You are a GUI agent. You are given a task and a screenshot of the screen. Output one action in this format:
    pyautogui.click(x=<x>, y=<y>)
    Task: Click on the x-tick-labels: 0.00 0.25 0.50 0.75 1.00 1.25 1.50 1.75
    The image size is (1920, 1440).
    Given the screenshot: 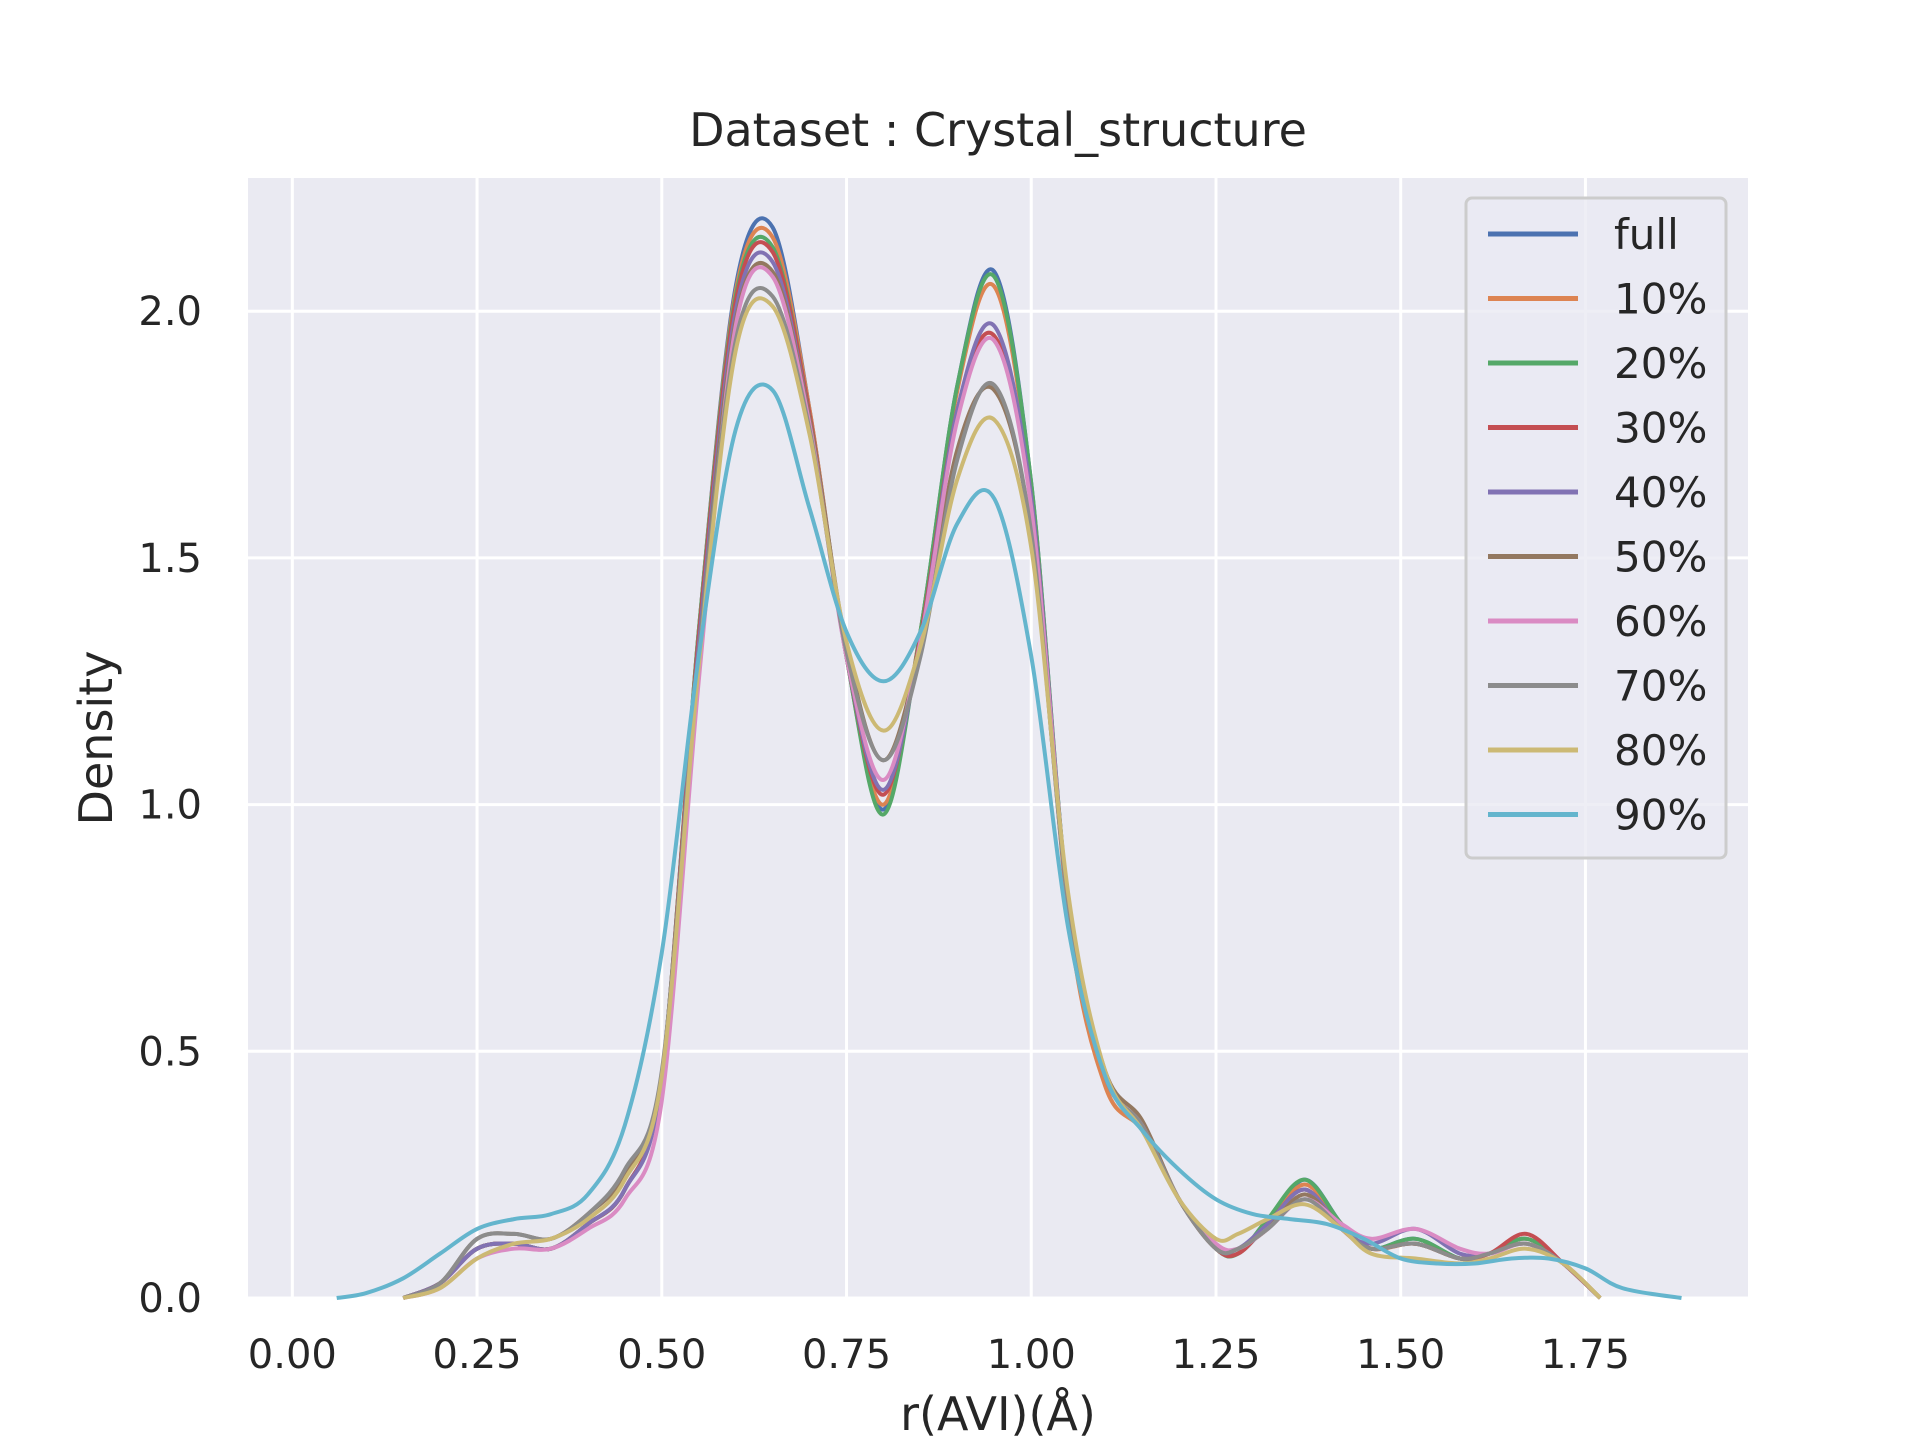 What is the action you would take?
    pyautogui.click(x=939, y=1355)
    